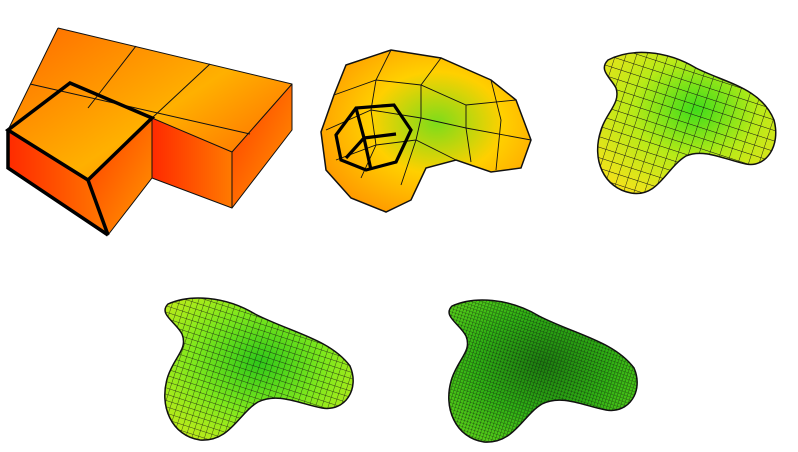 The image size is (798, 452). What do you see at coordinates (428, 117) in the screenshot?
I see `mesh-lines` at bounding box center [428, 117].